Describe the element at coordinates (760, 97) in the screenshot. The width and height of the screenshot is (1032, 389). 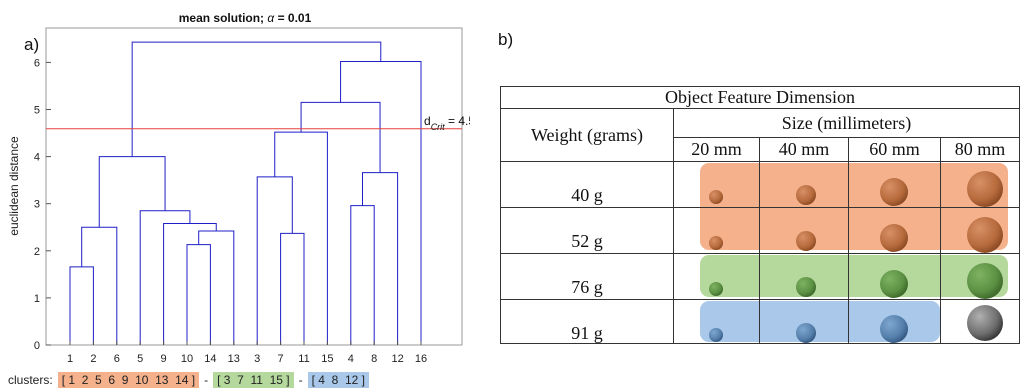
I see `table-title: Object Feature Dimension` at that location.